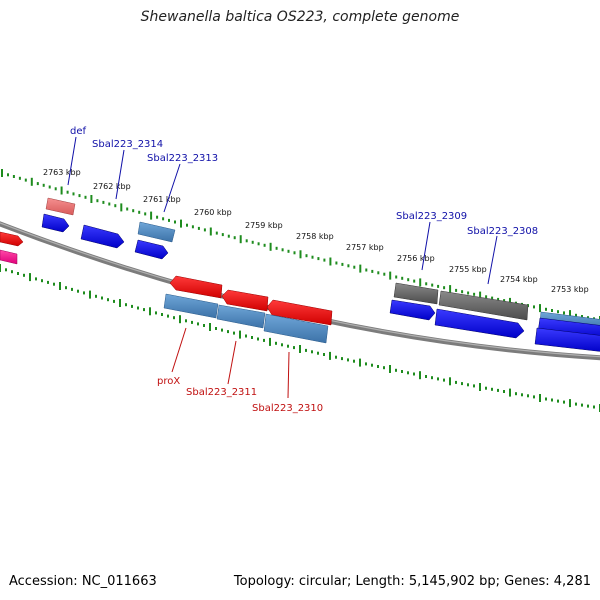 The image size is (600, 600). What do you see at coordinates (182, 158) in the screenshot?
I see `gene-label-Sbal223_2313: Sbal223_2313` at bounding box center [182, 158].